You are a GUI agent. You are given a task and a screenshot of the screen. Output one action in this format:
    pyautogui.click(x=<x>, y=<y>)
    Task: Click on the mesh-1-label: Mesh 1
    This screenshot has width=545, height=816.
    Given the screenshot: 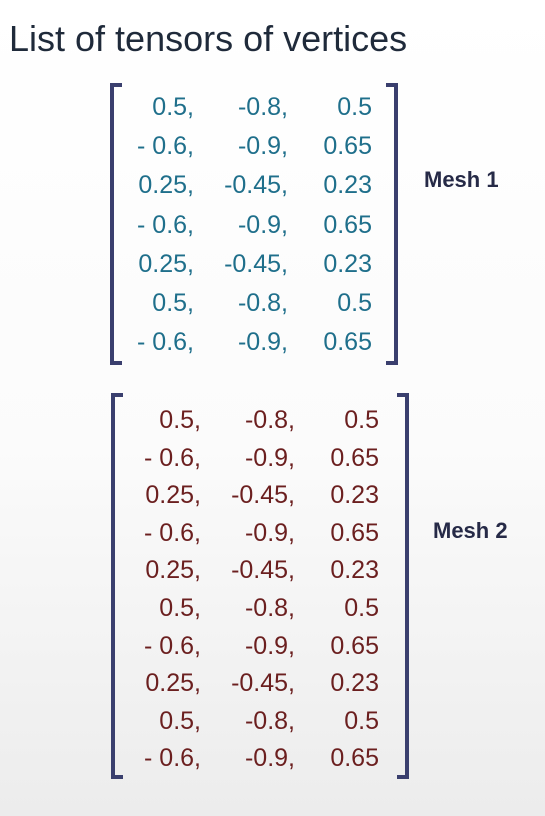 What is the action you would take?
    pyautogui.click(x=461, y=179)
    